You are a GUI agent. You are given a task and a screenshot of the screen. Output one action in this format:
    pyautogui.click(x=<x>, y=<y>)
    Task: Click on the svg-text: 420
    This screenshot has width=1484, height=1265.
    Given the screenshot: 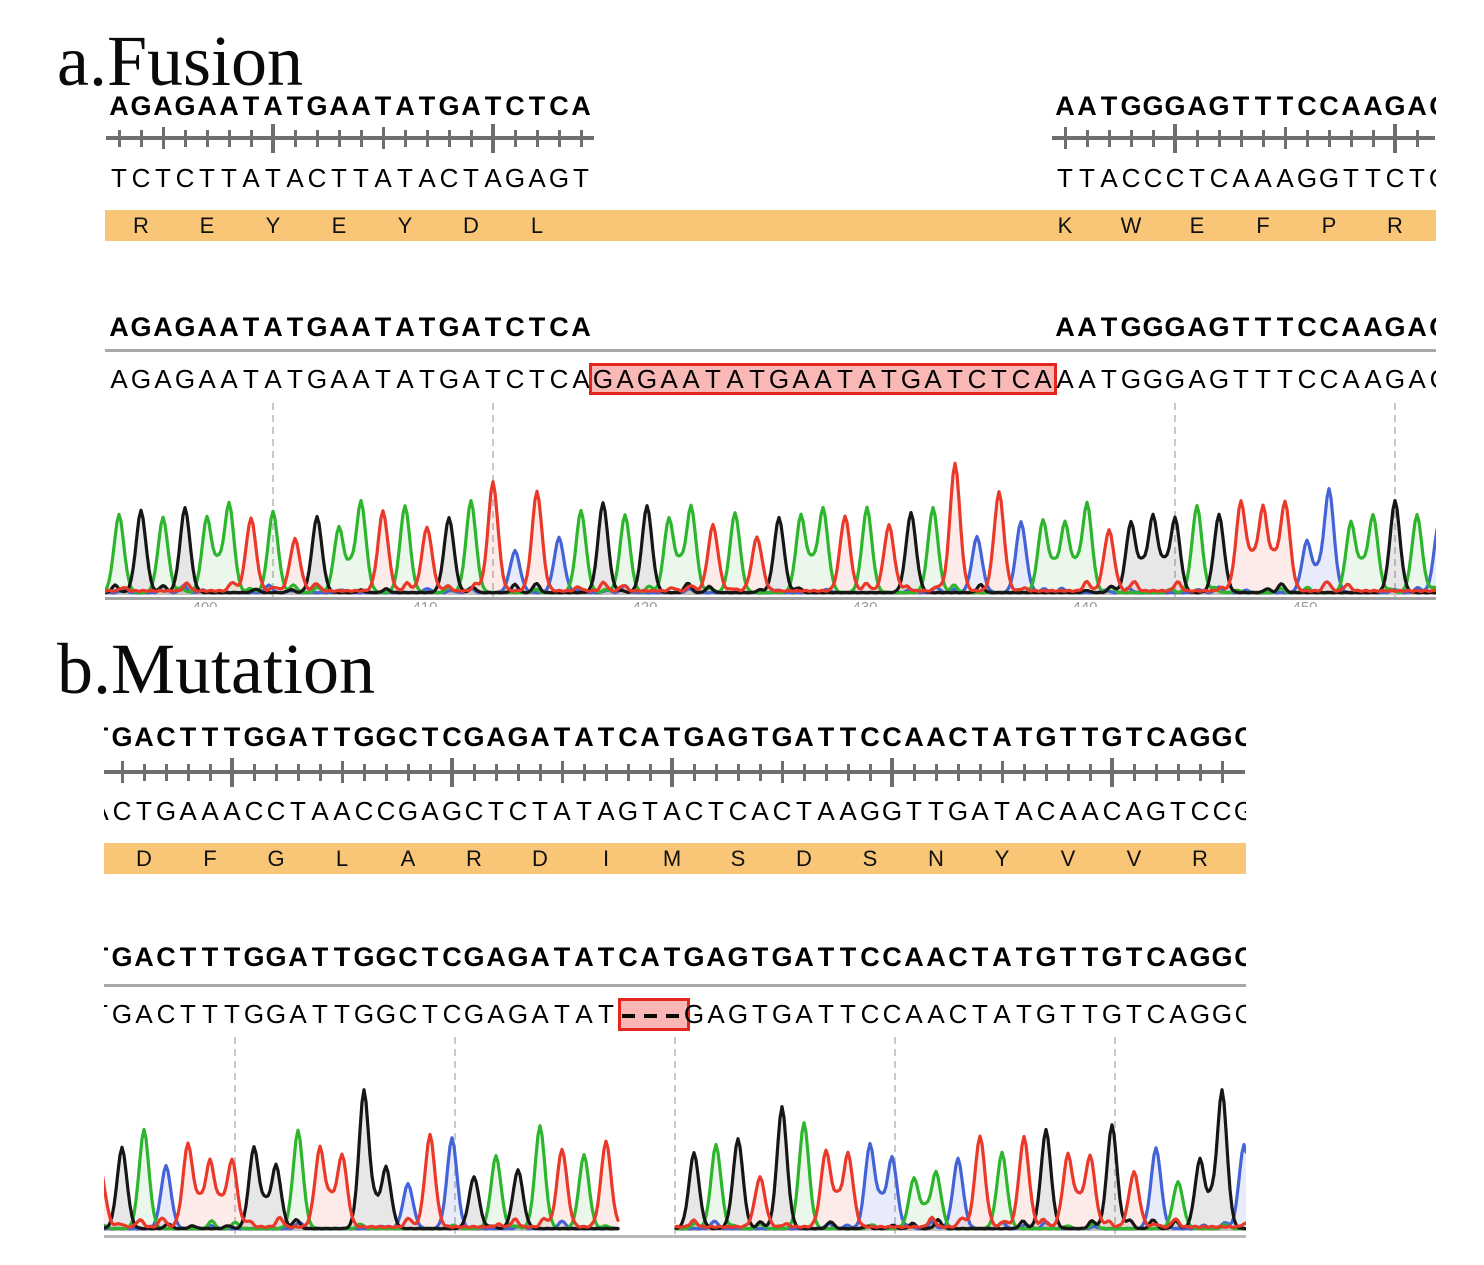 What is the action you would take?
    pyautogui.click(x=644, y=603)
    